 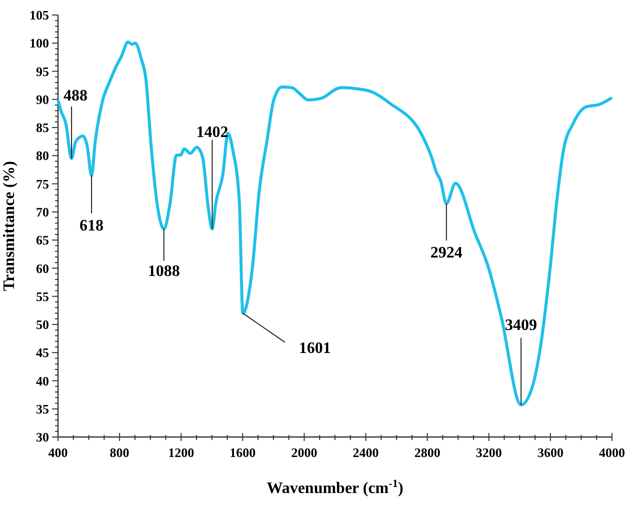 I want to click on y-tick-label: 80, so click(x=42, y=156).